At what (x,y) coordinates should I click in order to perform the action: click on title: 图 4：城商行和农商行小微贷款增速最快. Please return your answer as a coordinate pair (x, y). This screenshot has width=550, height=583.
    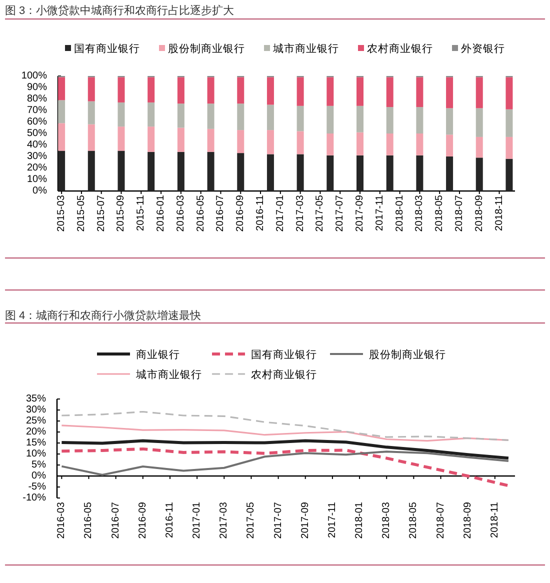
    Looking at the image, I should click on (103, 316).